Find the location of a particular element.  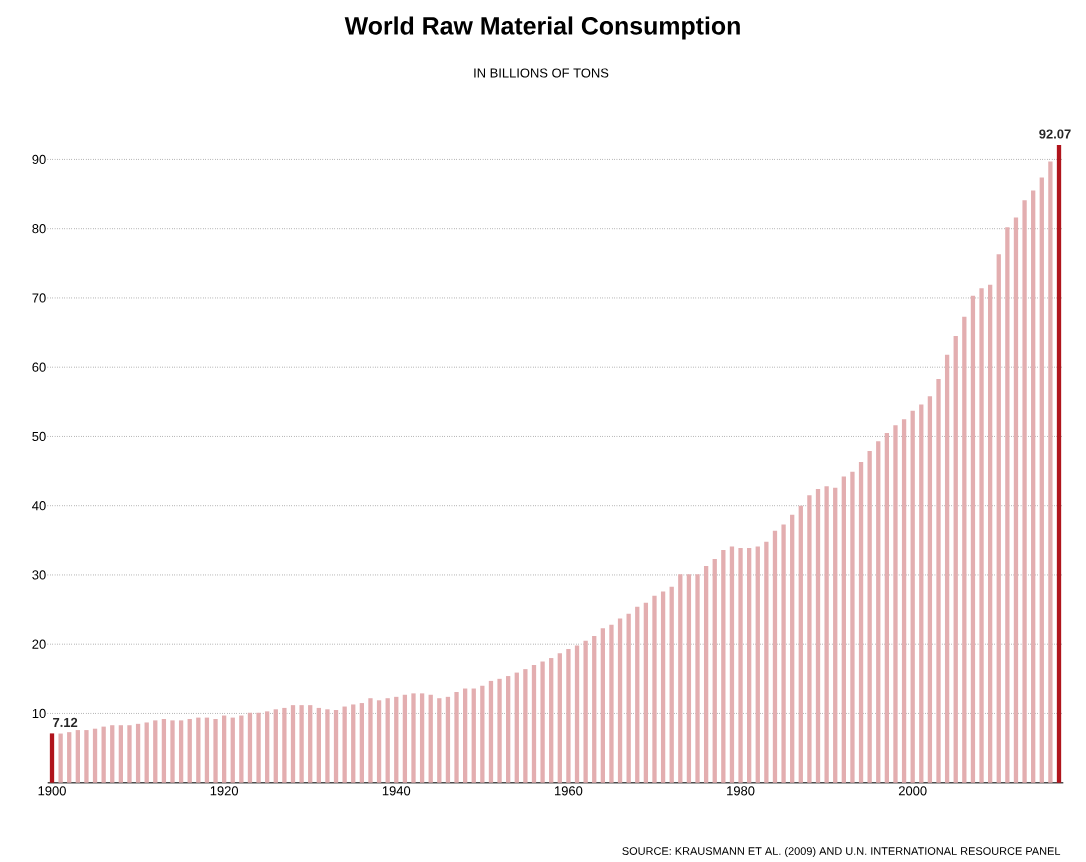

y-tick-label: 70 is located at coordinates (39, 298).